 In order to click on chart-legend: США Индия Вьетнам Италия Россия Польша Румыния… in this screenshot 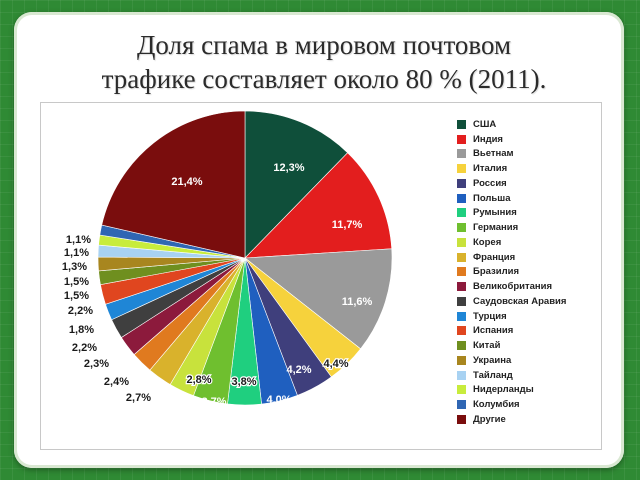, I will do `click(527, 272)`.